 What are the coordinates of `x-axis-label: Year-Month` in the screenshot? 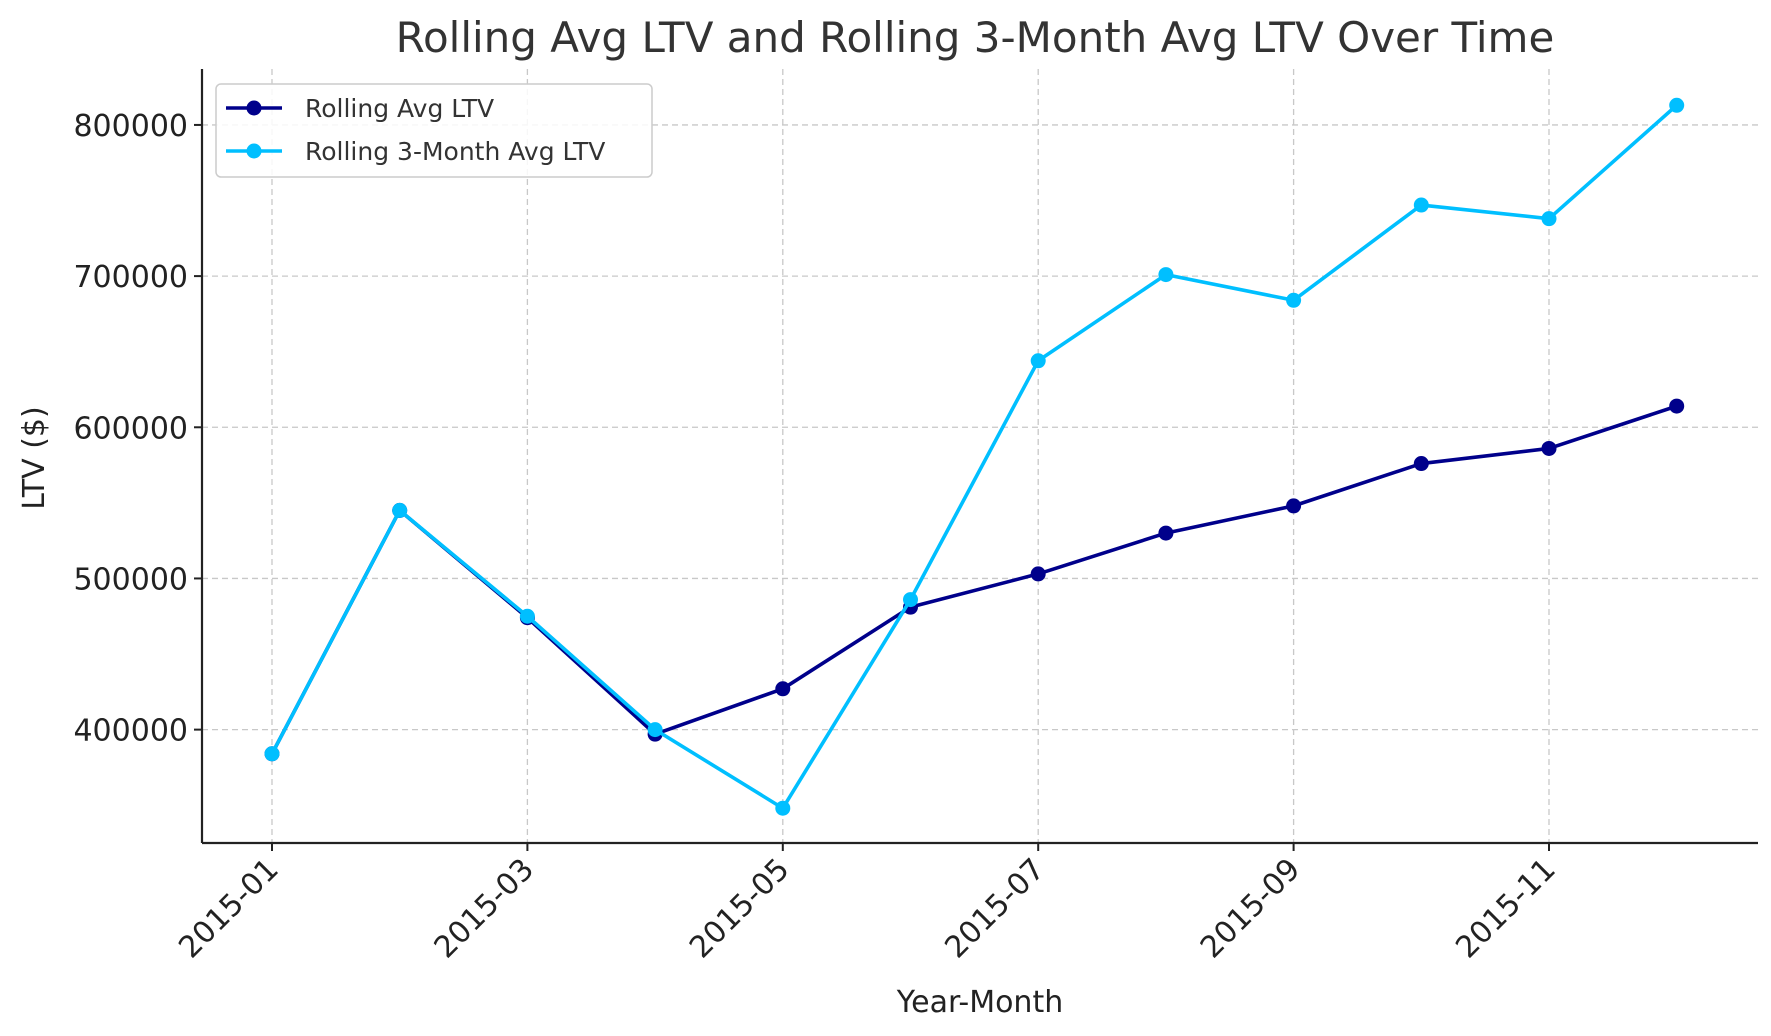 It's located at (979, 1002).